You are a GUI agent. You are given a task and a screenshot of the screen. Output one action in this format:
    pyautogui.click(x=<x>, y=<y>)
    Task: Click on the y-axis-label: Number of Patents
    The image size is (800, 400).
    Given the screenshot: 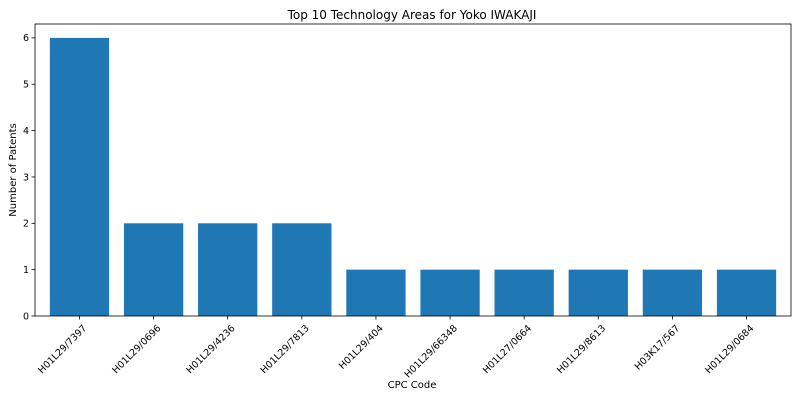 What is the action you would take?
    pyautogui.click(x=13, y=169)
    